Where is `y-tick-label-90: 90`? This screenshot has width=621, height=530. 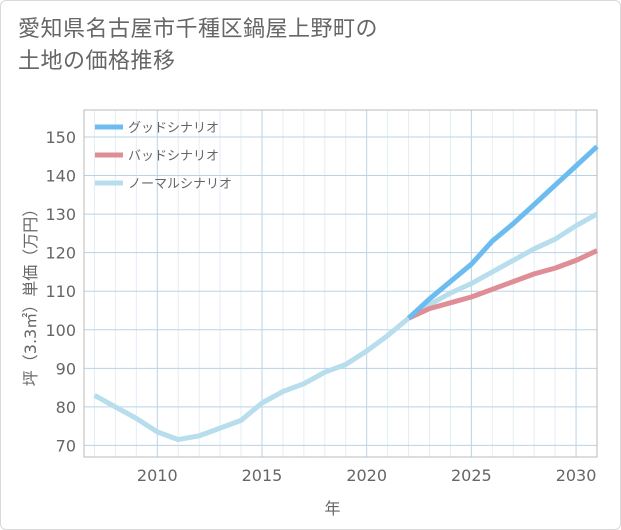
y-tick-label-90: 90 is located at coordinates (66, 368).